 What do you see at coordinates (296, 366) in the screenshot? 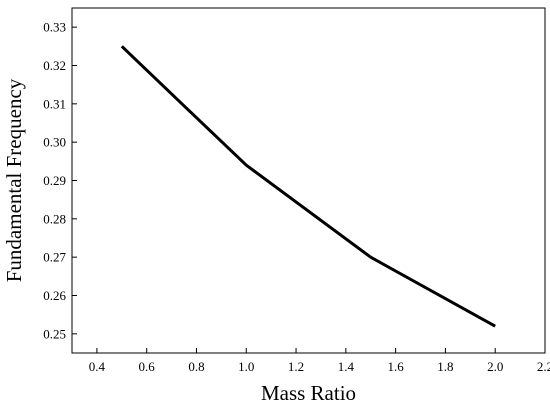
I see `x-tick-label: 1.2` at bounding box center [296, 366].